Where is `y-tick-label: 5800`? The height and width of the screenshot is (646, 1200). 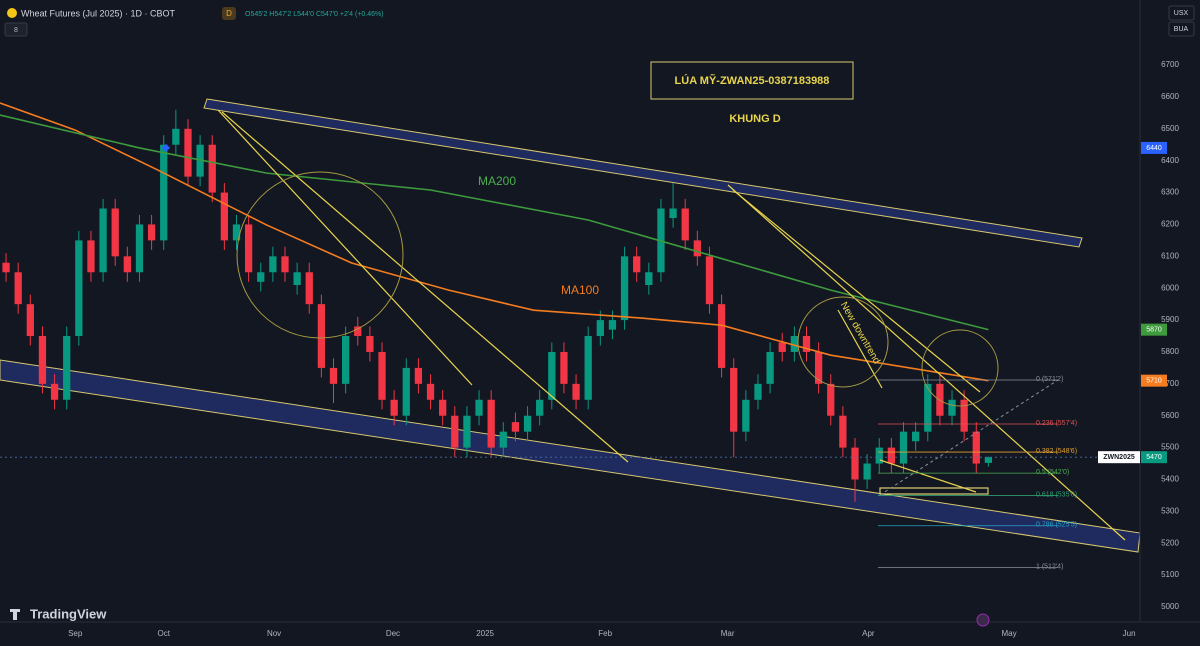
y-tick-label: 5800 is located at coordinates (1170, 351).